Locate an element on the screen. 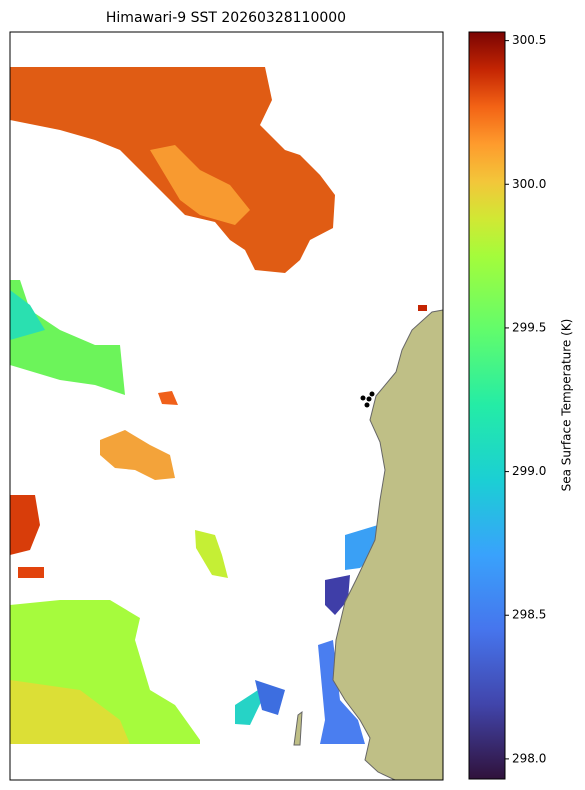 The image size is (585, 790). map-title: Himawari-9 SST 20260328110000 is located at coordinates (226, 18).